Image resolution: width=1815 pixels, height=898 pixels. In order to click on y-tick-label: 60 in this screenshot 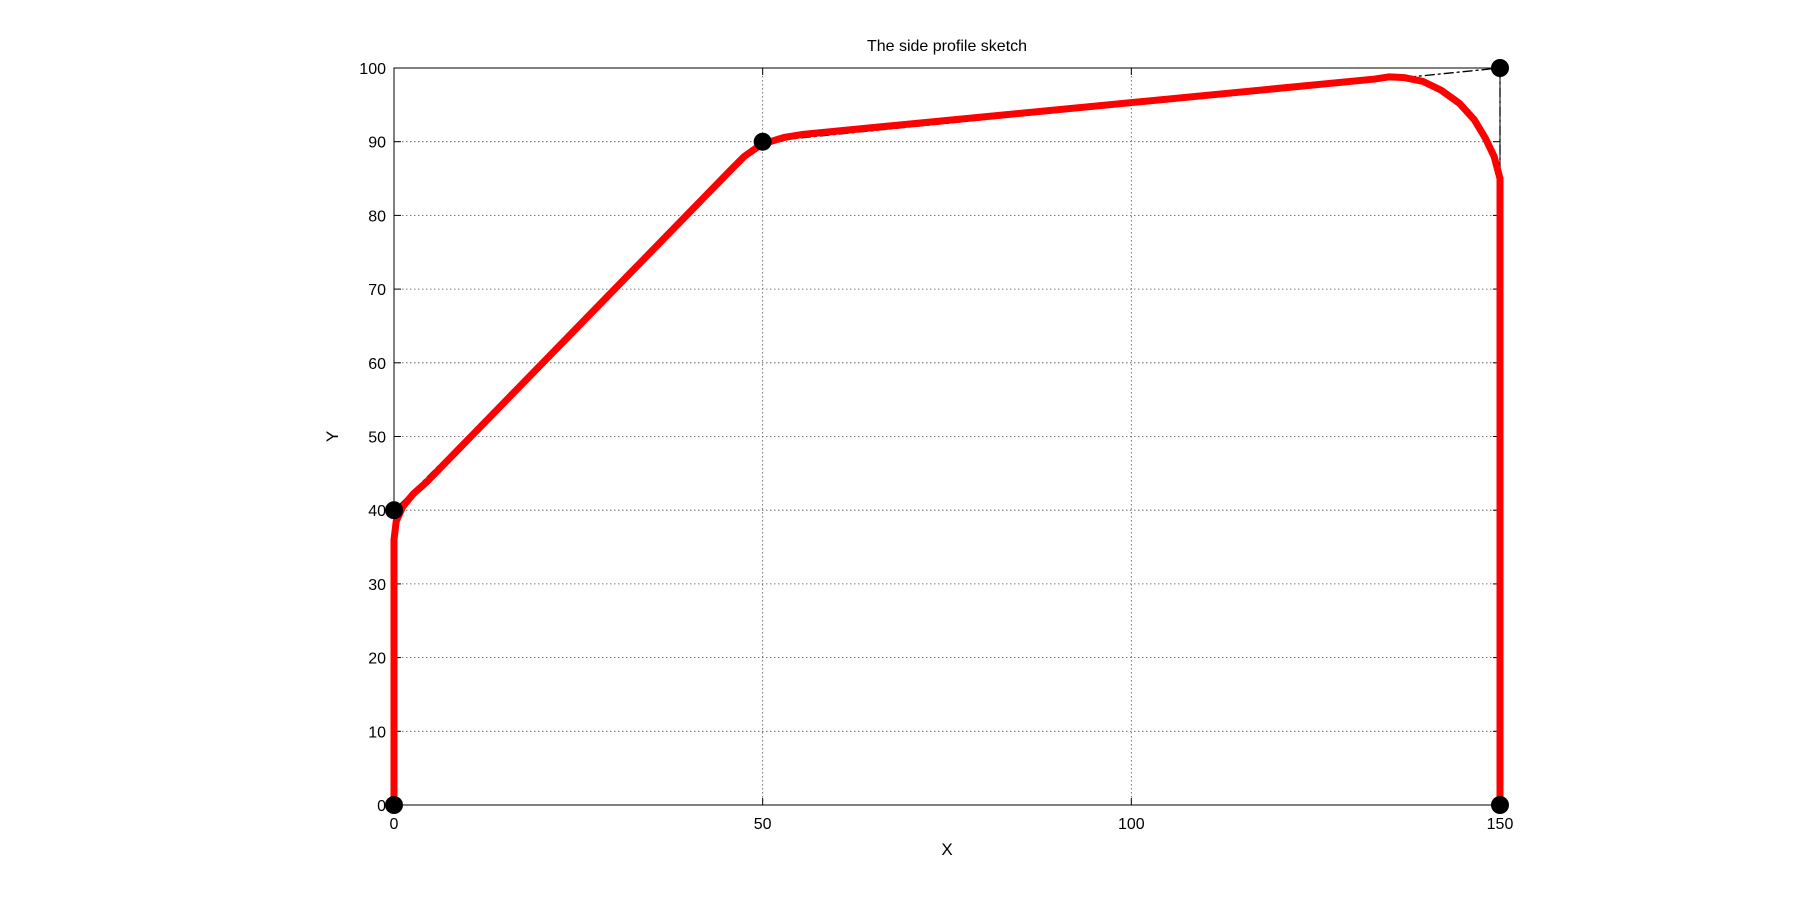, I will do `click(377, 364)`.